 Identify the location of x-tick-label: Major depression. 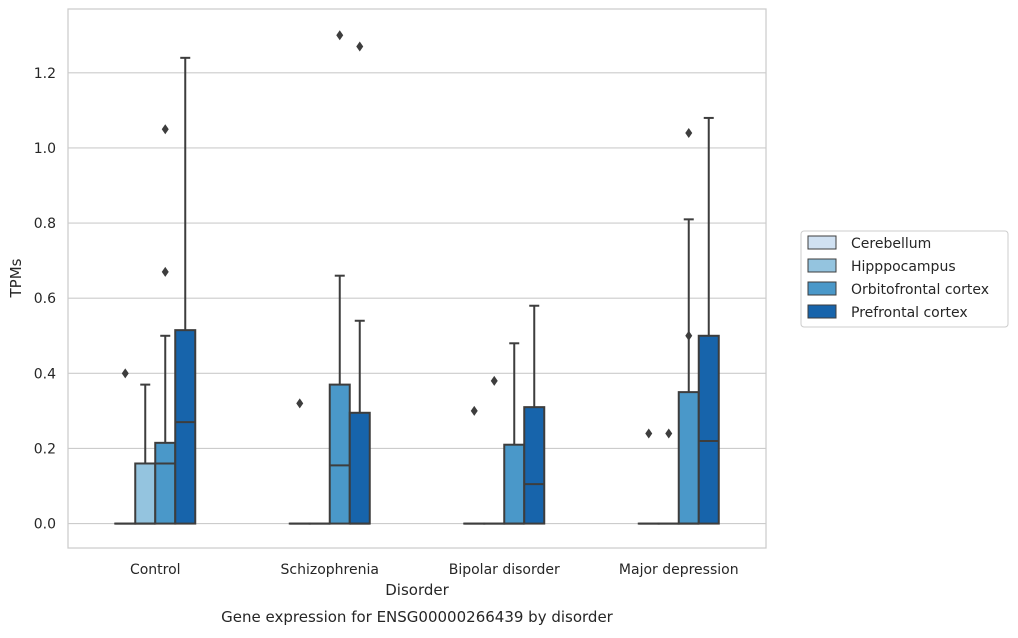
(679, 570).